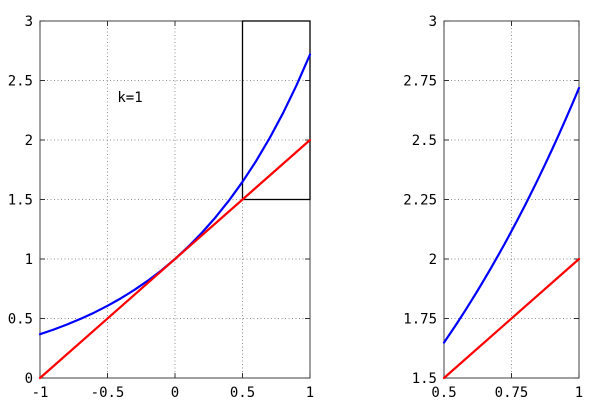 This screenshot has width=600, height=420. What do you see at coordinates (29, 260) in the screenshot?
I see `y-tick-label: 1` at bounding box center [29, 260].